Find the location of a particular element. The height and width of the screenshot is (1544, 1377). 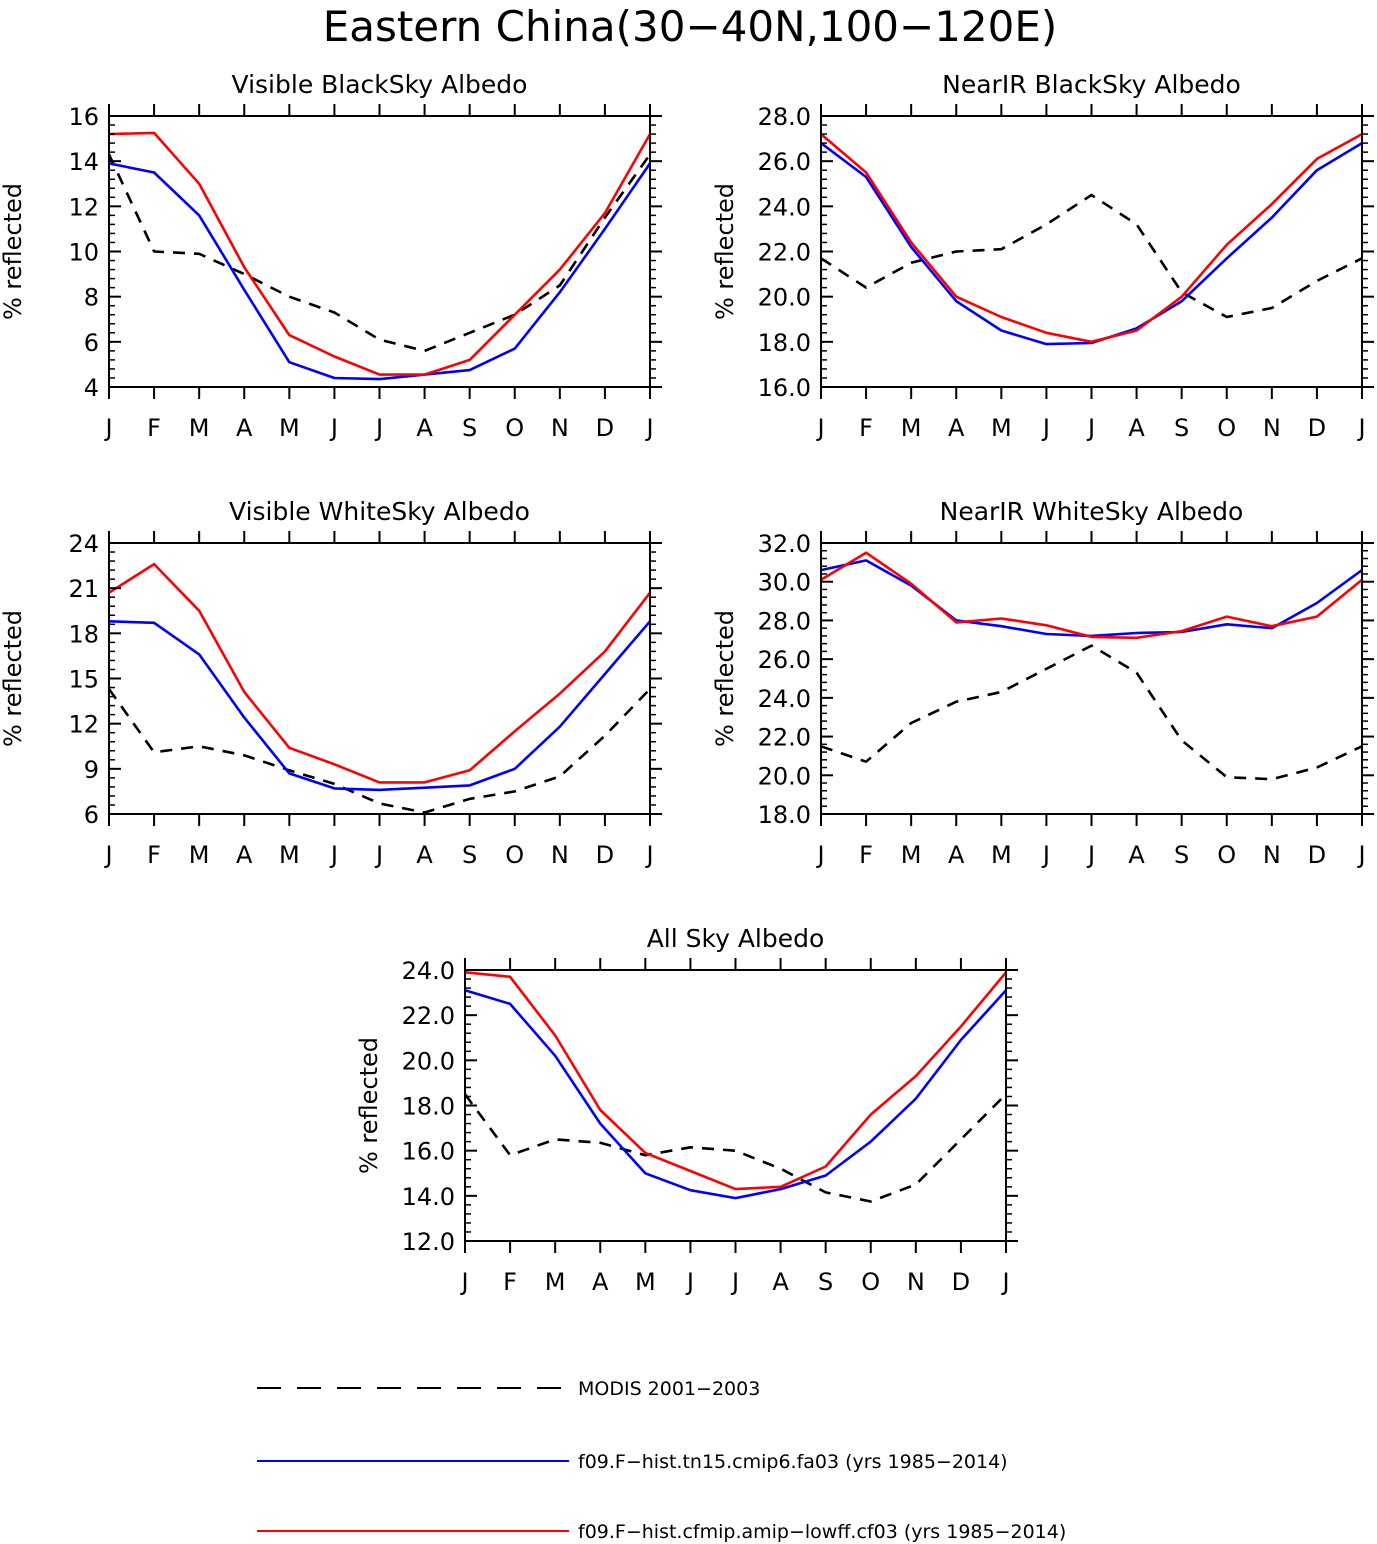

y-tick-label: 4 is located at coordinates (91, 388).